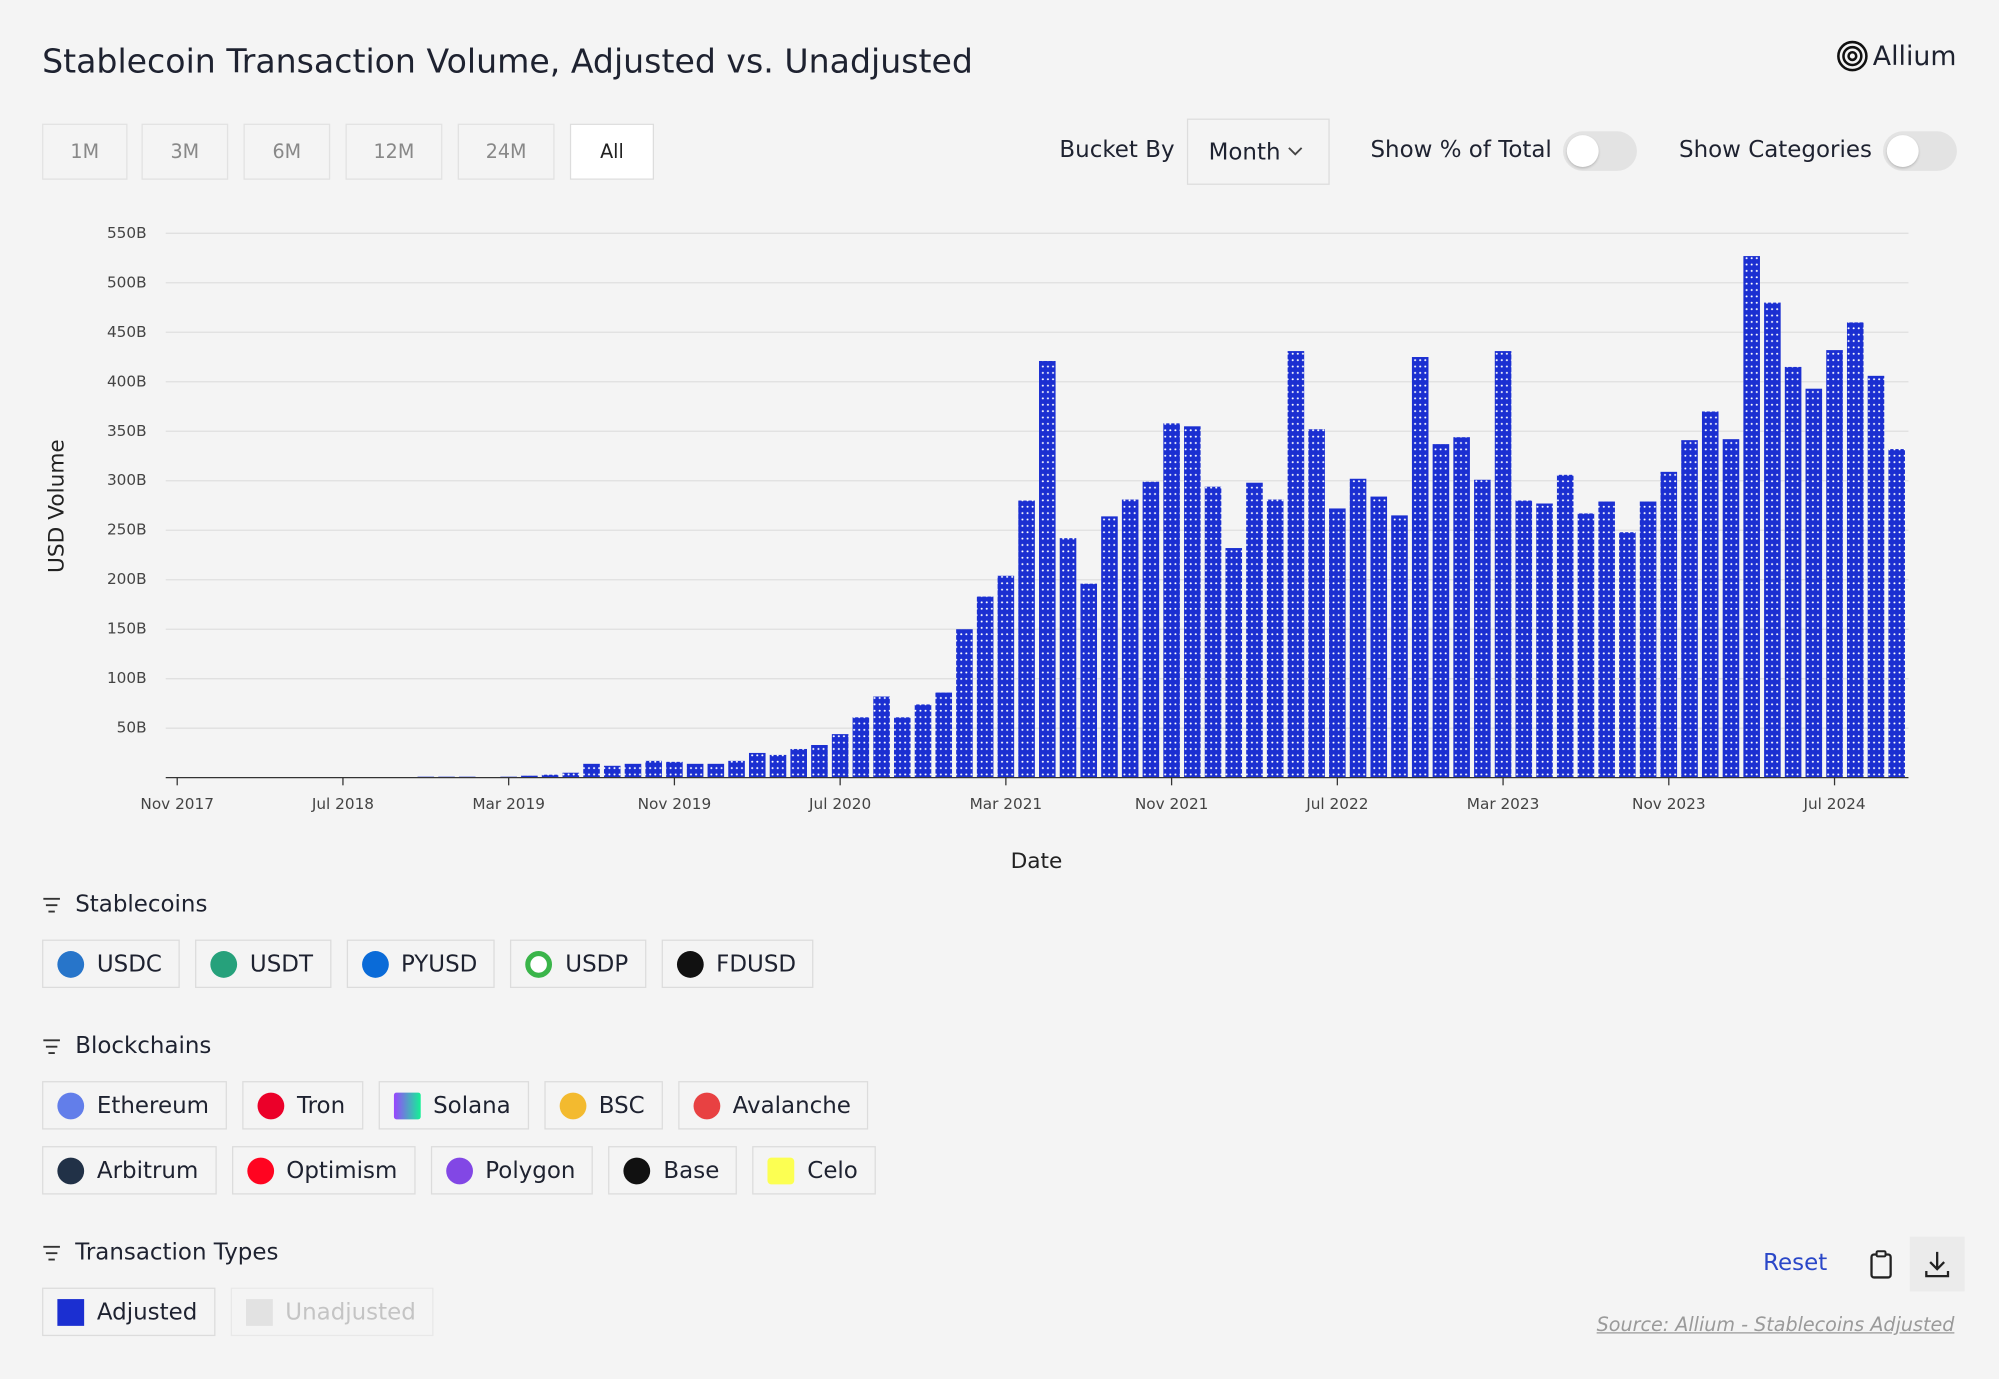 This screenshot has width=1999, height=1379. What do you see at coordinates (127, 629) in the screenshot?
I see `y-tick-label: 150B` at bounding box center [127, 629].